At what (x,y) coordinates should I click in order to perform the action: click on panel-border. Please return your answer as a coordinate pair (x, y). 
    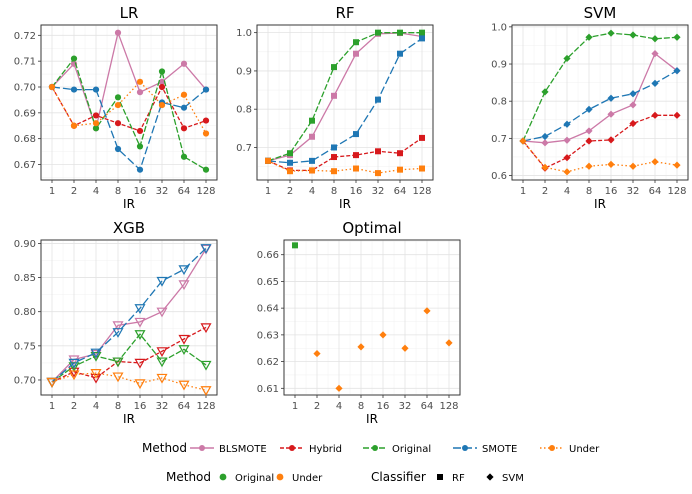
    Looking at the image, I should click on (129, 102).